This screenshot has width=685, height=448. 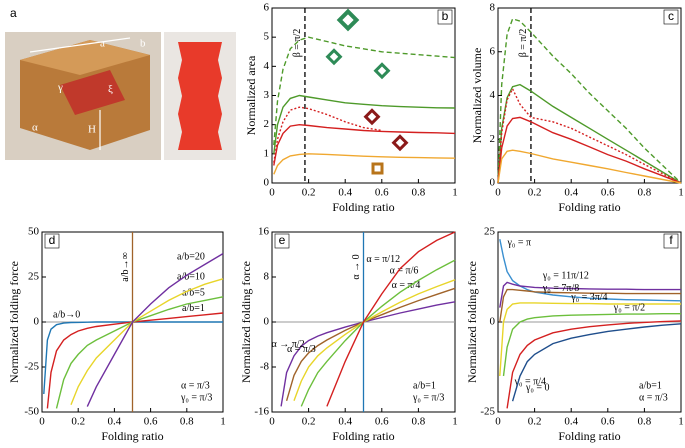 What do you see at coordinates (537, 387) in the screenshot?
I see `series-label: γ₀ = 0` at bounding box center [537, 387].